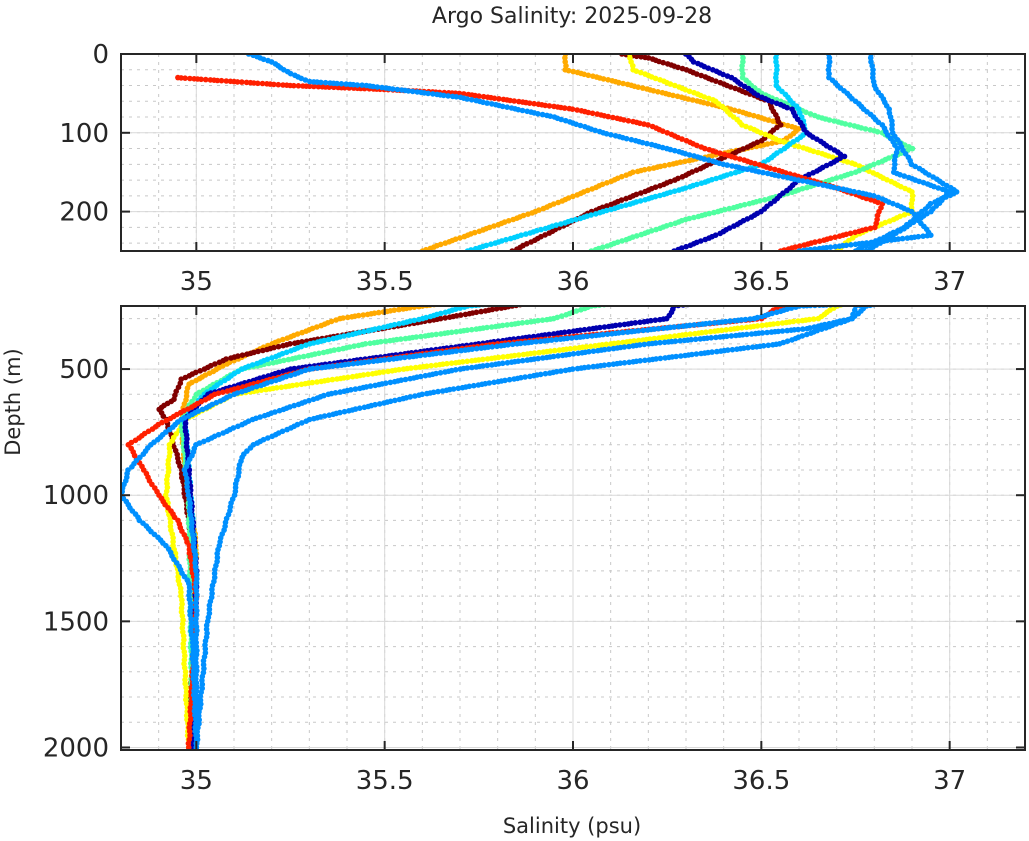 This screenshot has height=841, width=1029. Describe the element at coordinates (572, 282) in the screenshot. I see `x-tick-label: 36` at that location.